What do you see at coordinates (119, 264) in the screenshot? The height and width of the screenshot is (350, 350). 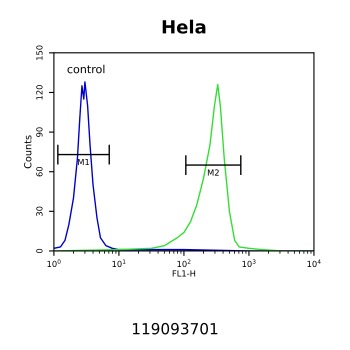 I see `x-tick-label: 10$^{1}$` at bounding box center [119, 264].